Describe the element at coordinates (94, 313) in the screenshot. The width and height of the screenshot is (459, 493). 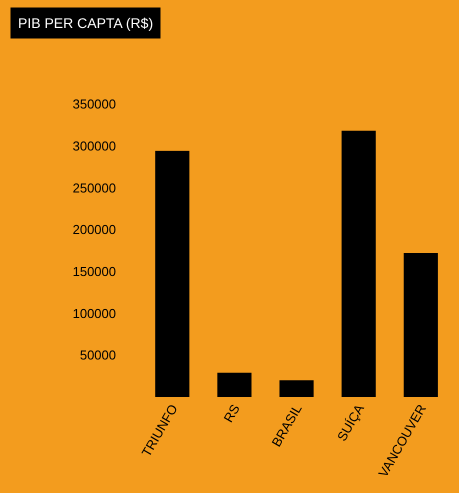
I see `y-tick-label: 100000` at that location.